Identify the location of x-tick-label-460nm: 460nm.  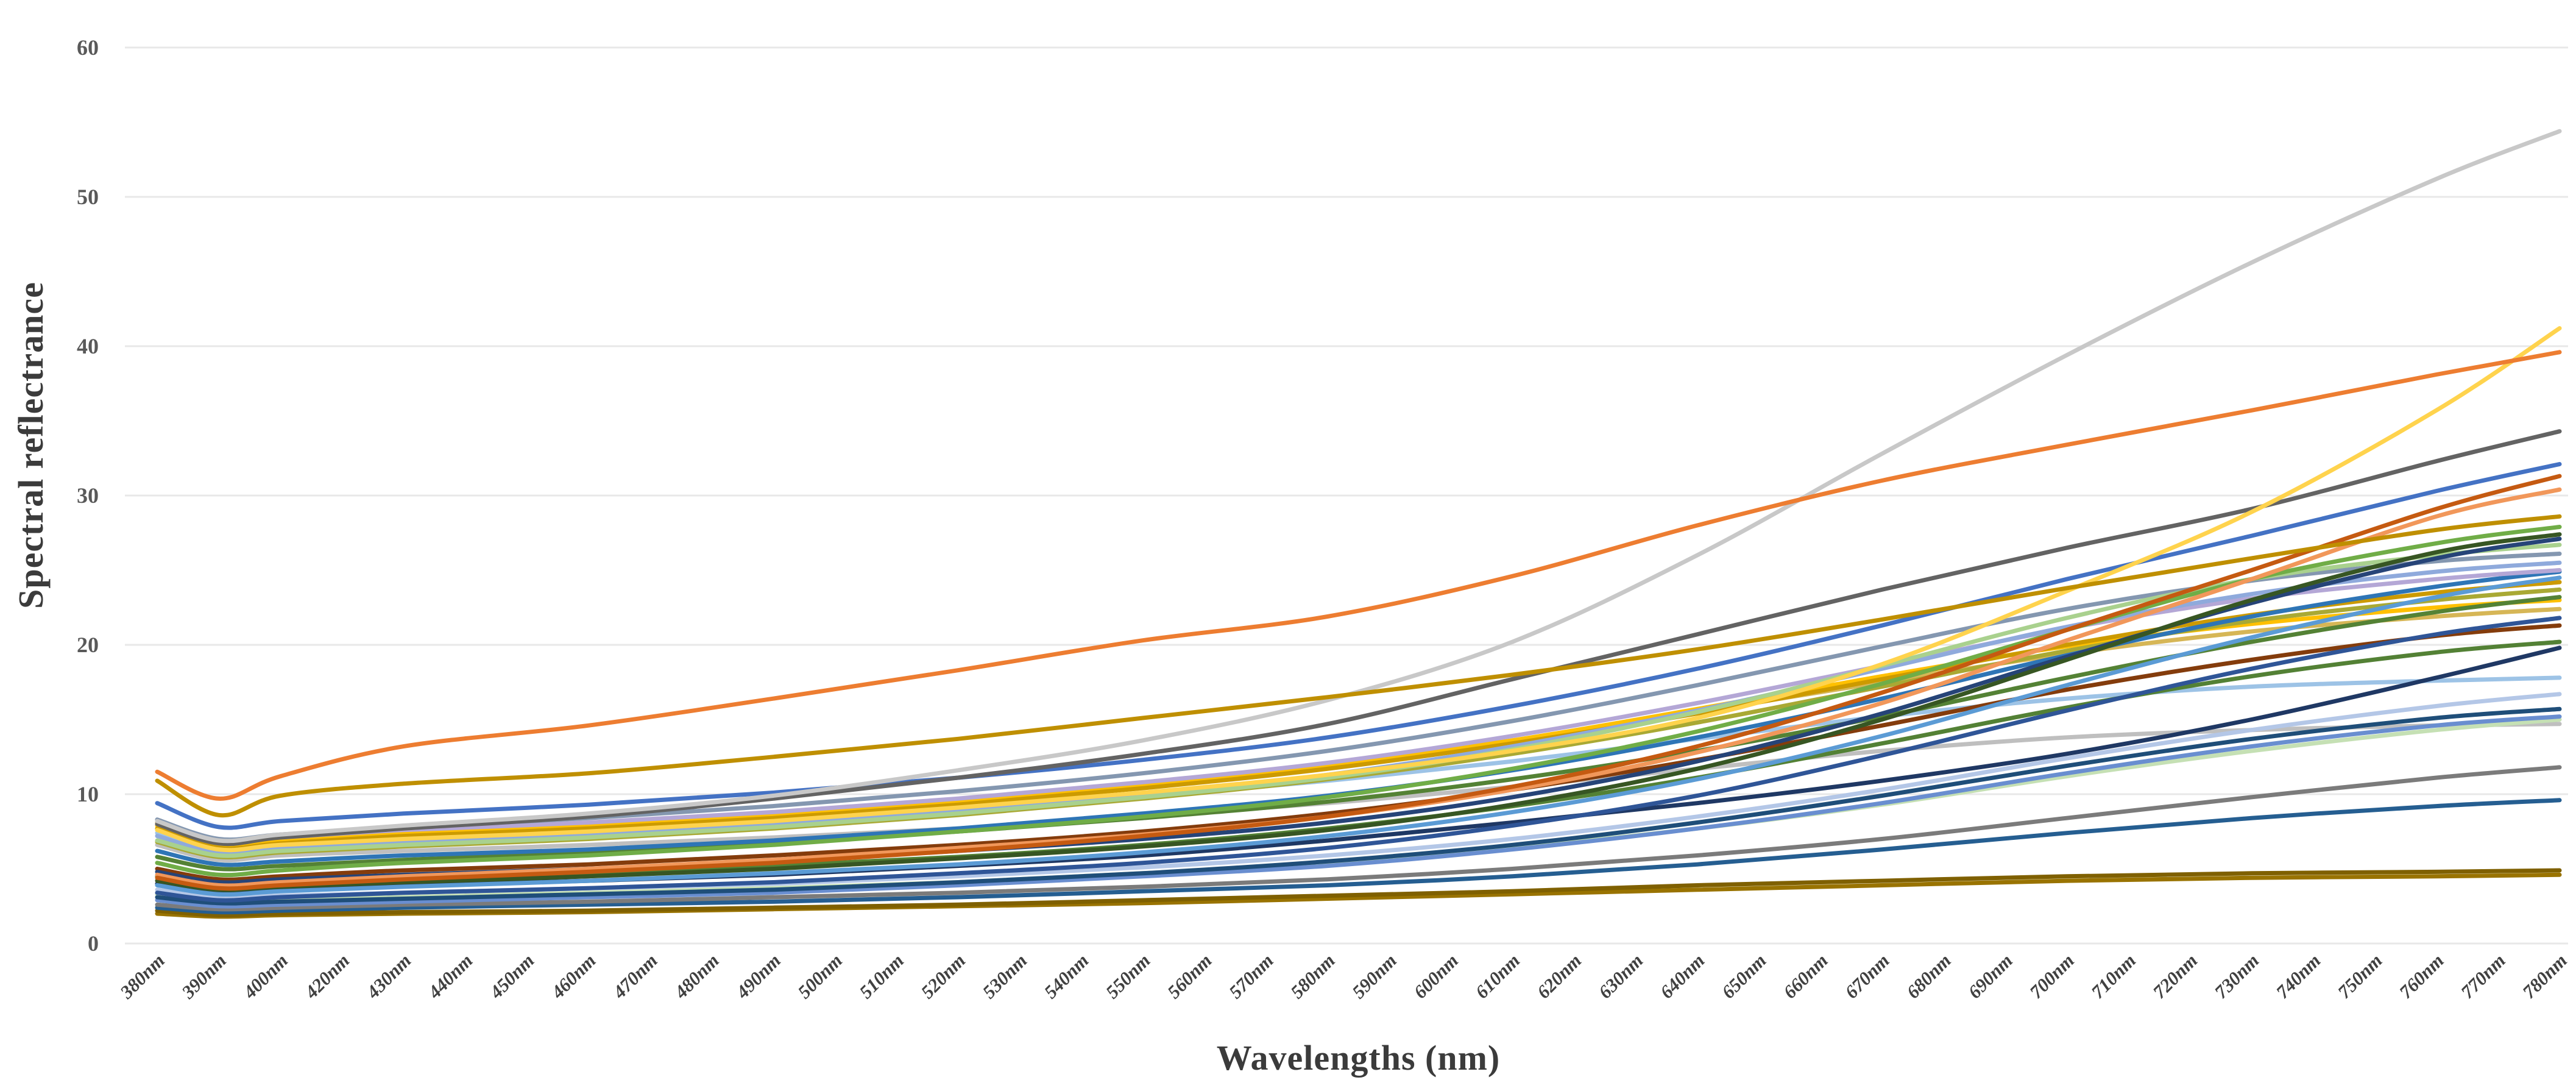
(573, 976).